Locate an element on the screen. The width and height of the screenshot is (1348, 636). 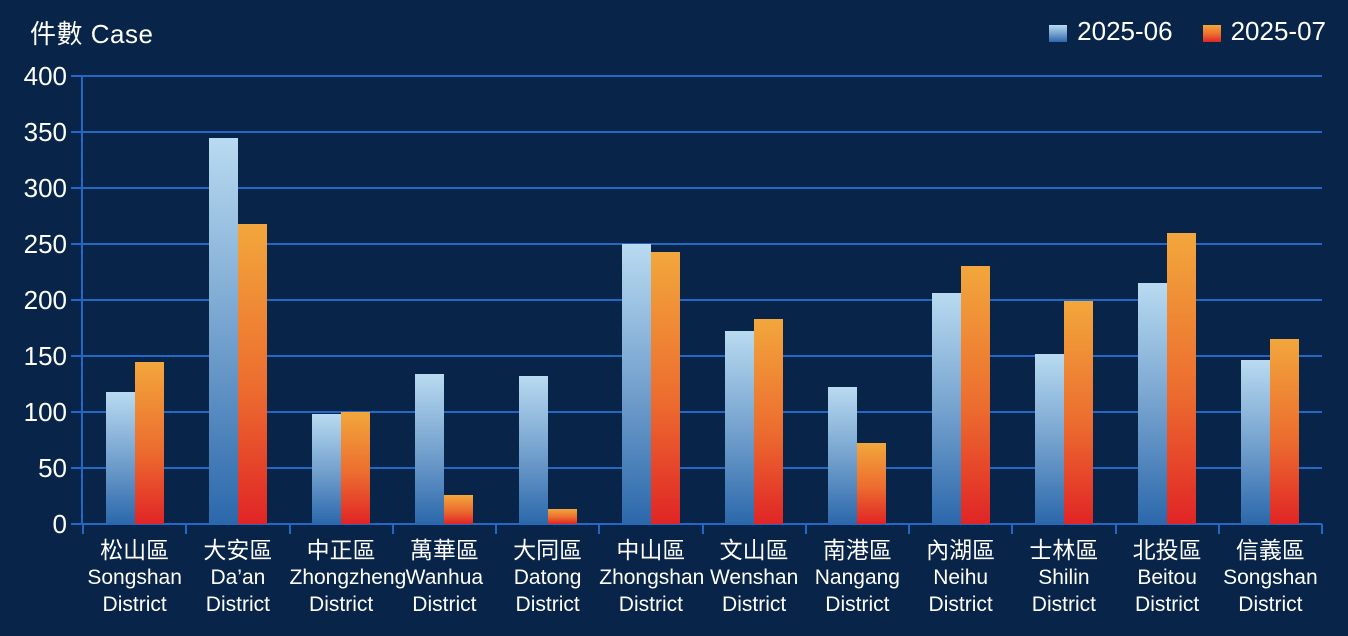
y-axis-tick-label-350: 350 is located at coordinates (45, 132).